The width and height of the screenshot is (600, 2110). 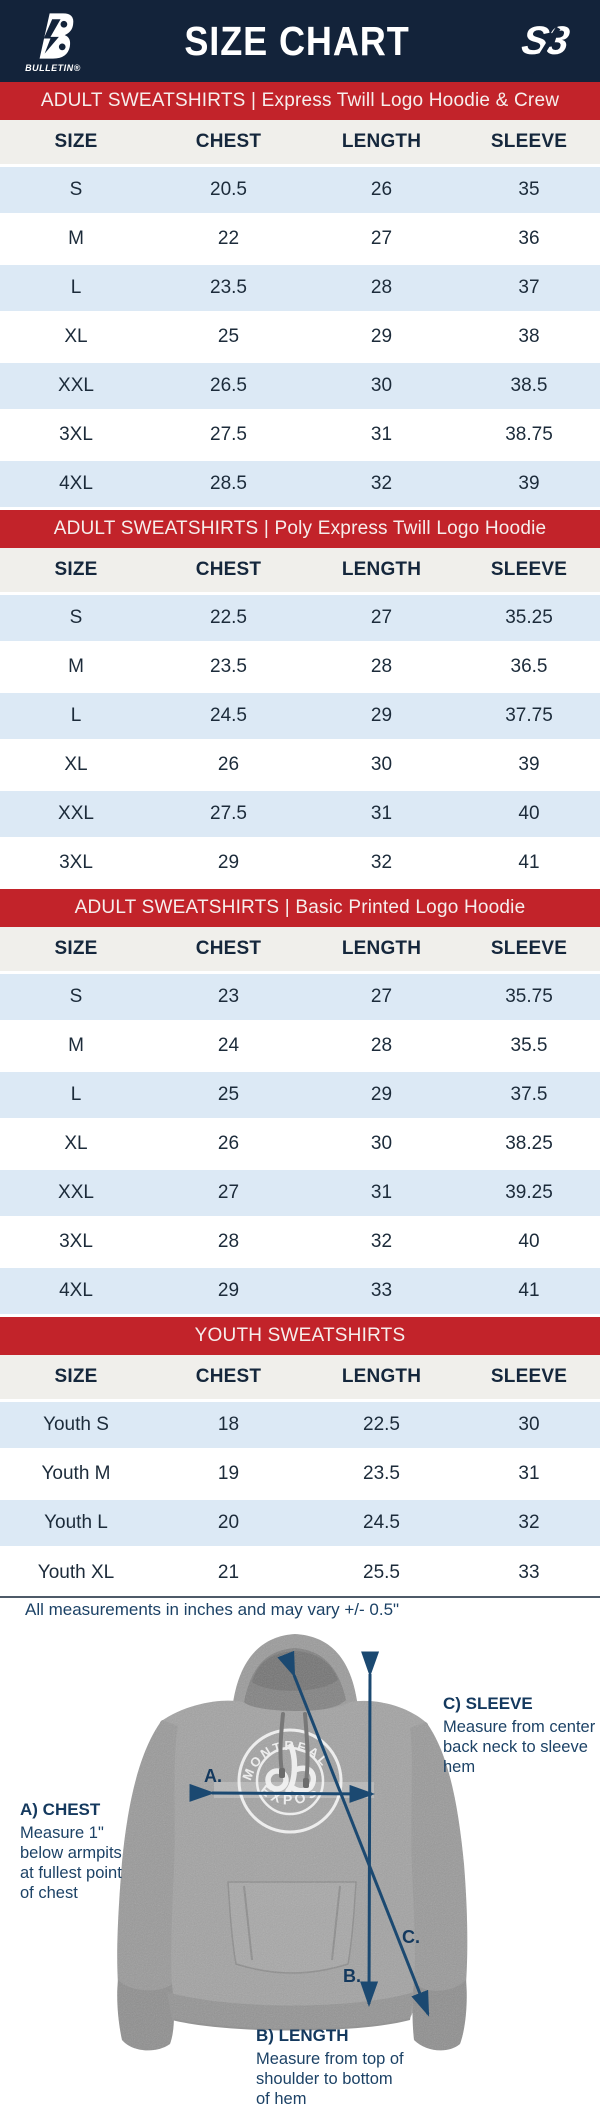 What do you see at coordinates (228, 1424) in the screenshot?
I see `measurement-cell: 18` at bounding box center [228, 1424].